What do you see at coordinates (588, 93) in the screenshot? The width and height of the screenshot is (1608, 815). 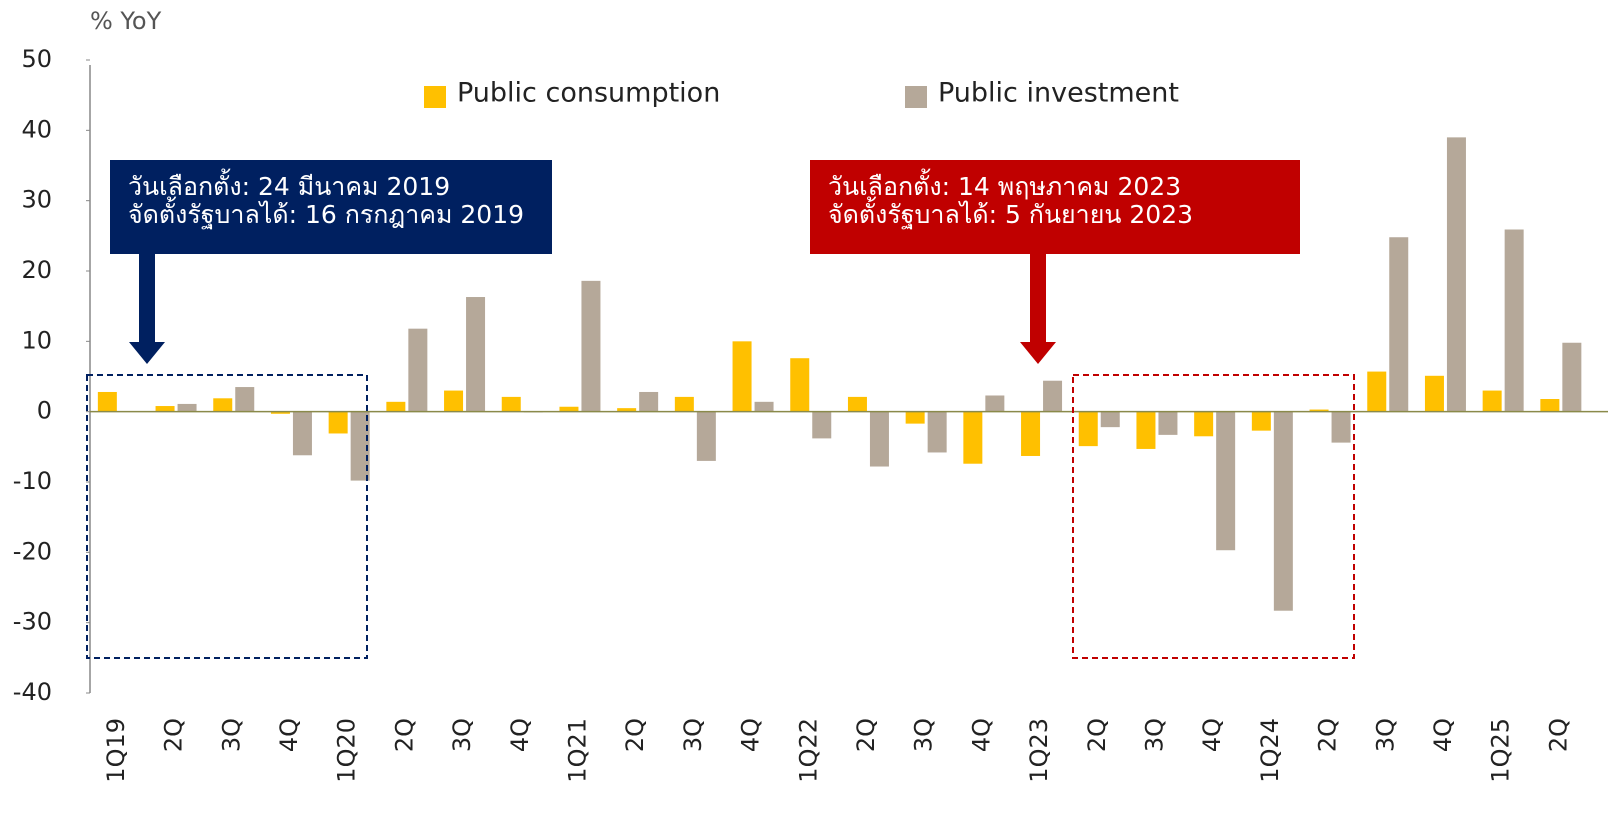 I see `legend-label: Public consumption` at bounding box center [588, 93].